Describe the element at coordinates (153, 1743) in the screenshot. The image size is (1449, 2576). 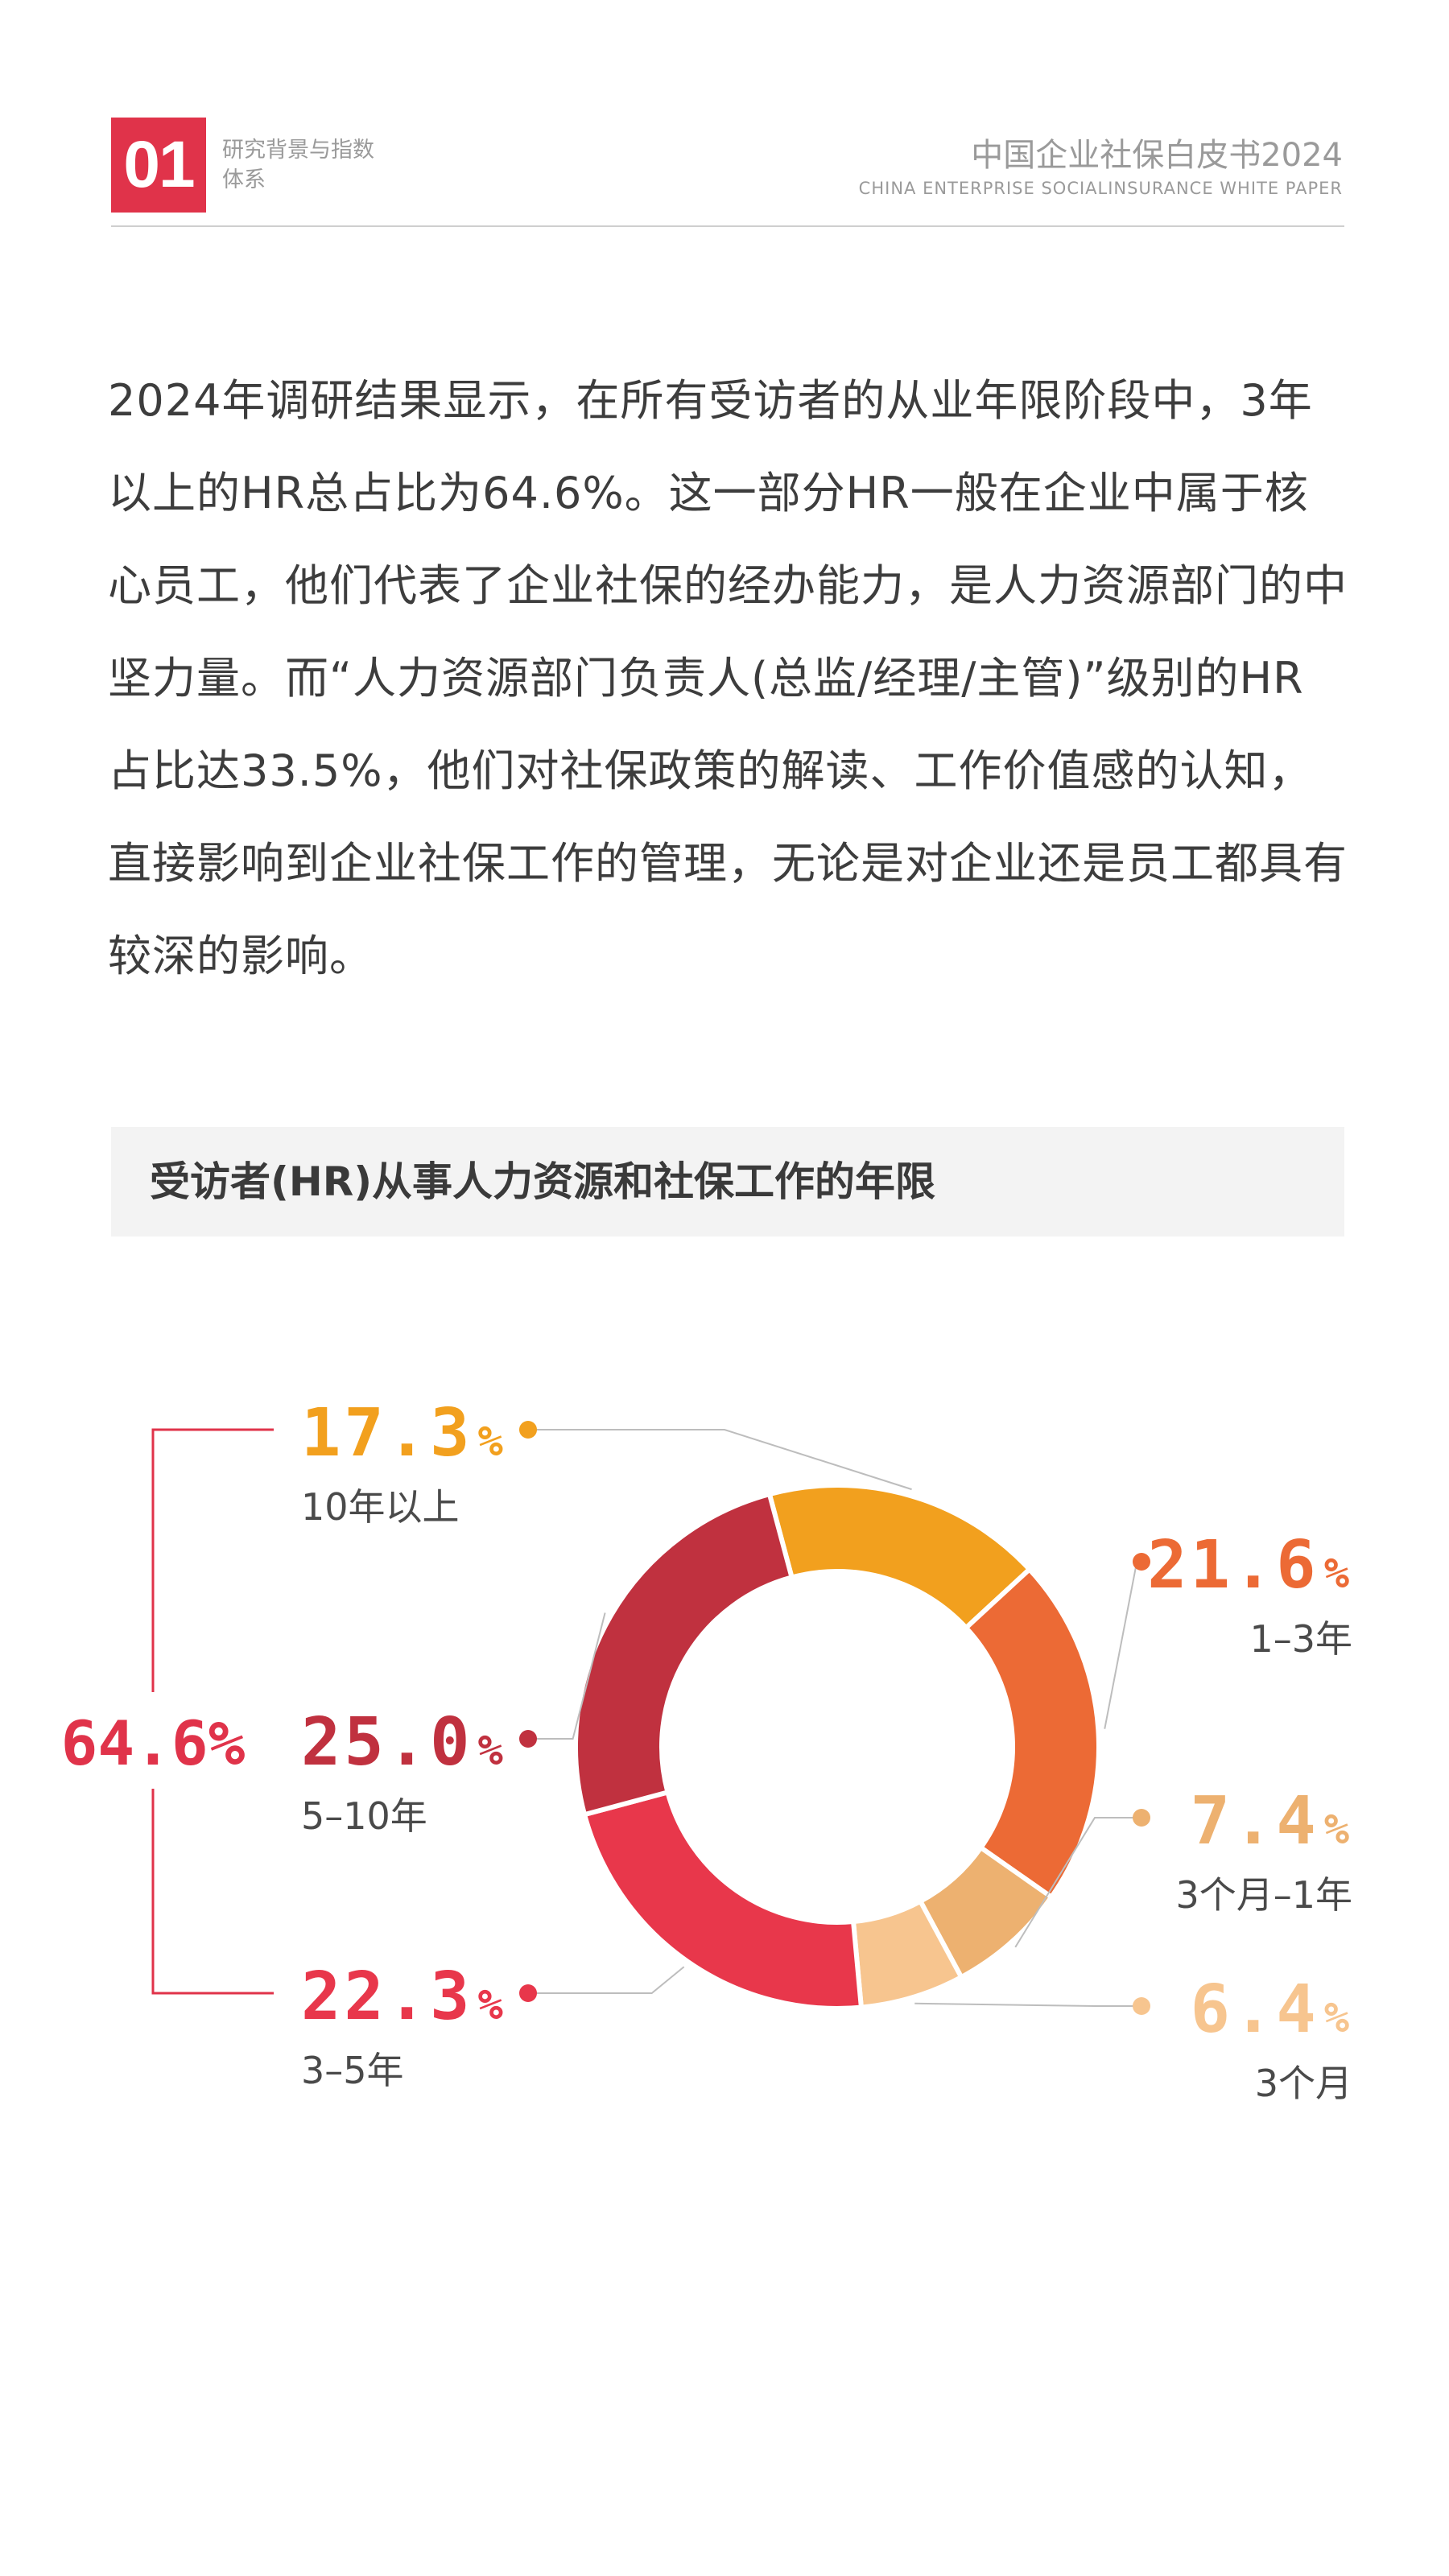
I see `group-total-label: 64.6%` at that location.